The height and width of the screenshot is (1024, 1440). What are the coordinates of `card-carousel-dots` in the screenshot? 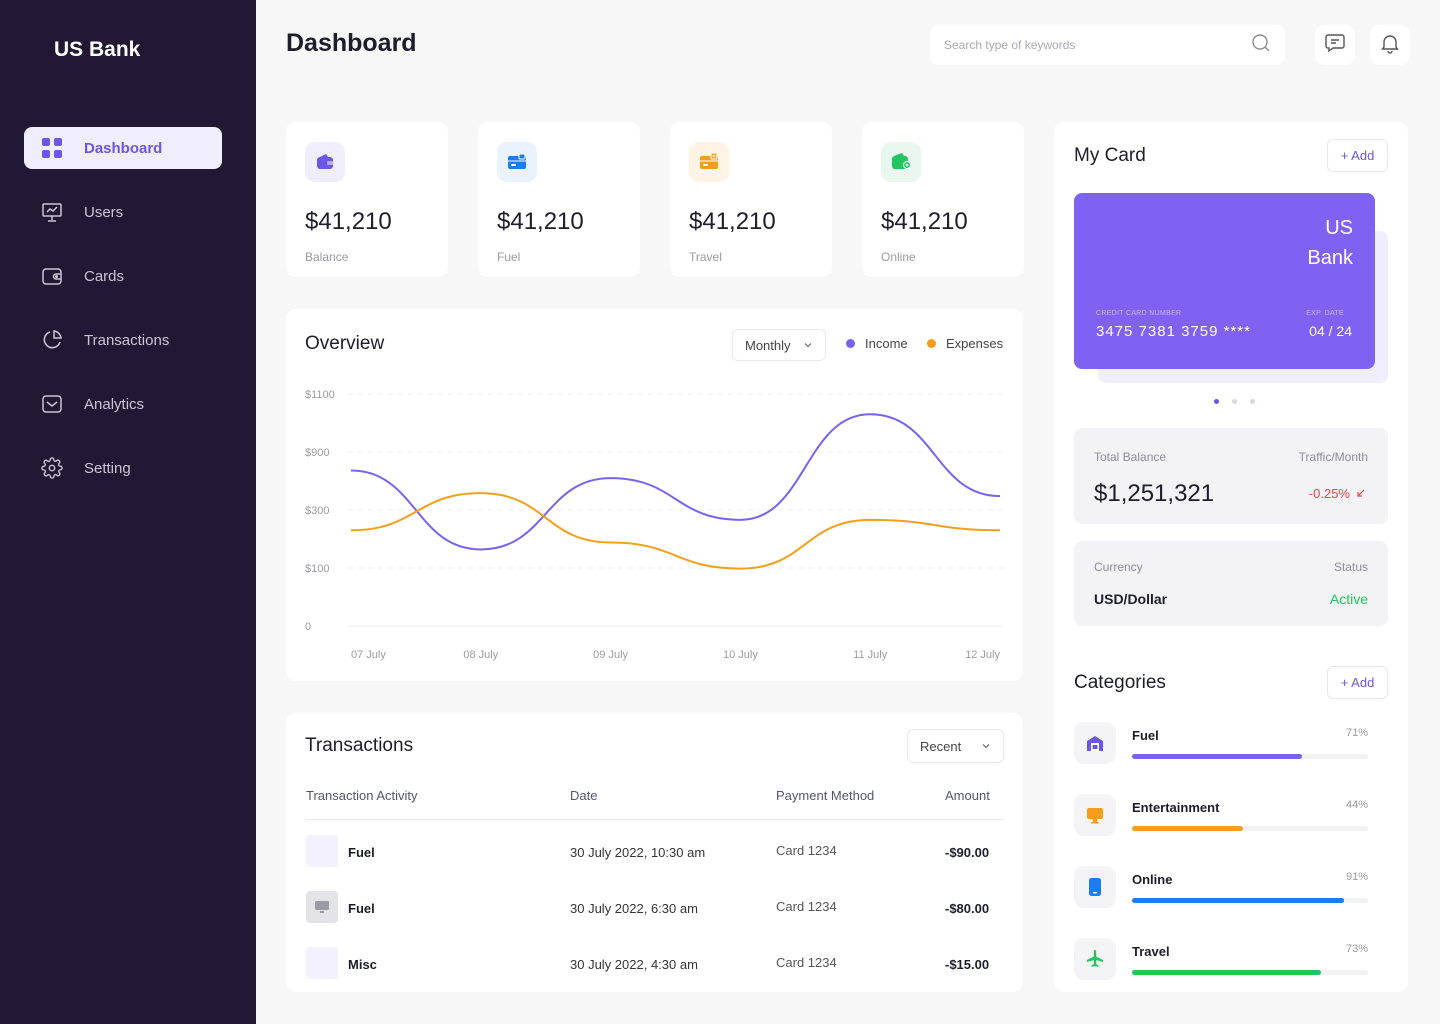 It's located at (1234, 401).